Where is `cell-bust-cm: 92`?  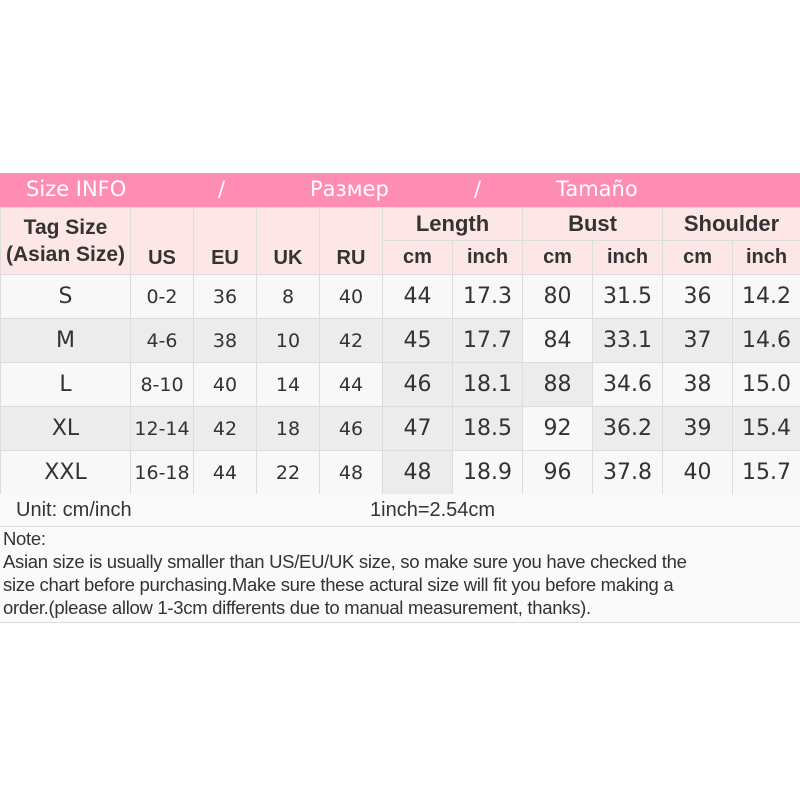
cell-bust-cm: 92 is located at coordinates (558, 428).